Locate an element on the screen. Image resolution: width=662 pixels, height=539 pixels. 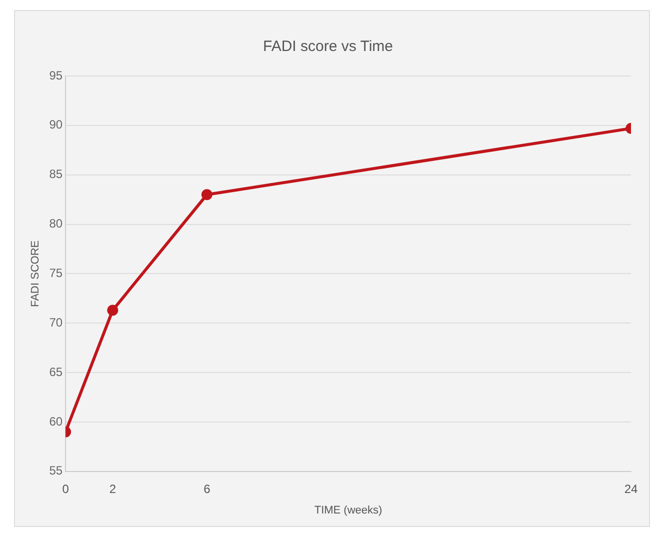
x-tick-label: 2 is located at coordinates (112, 489).